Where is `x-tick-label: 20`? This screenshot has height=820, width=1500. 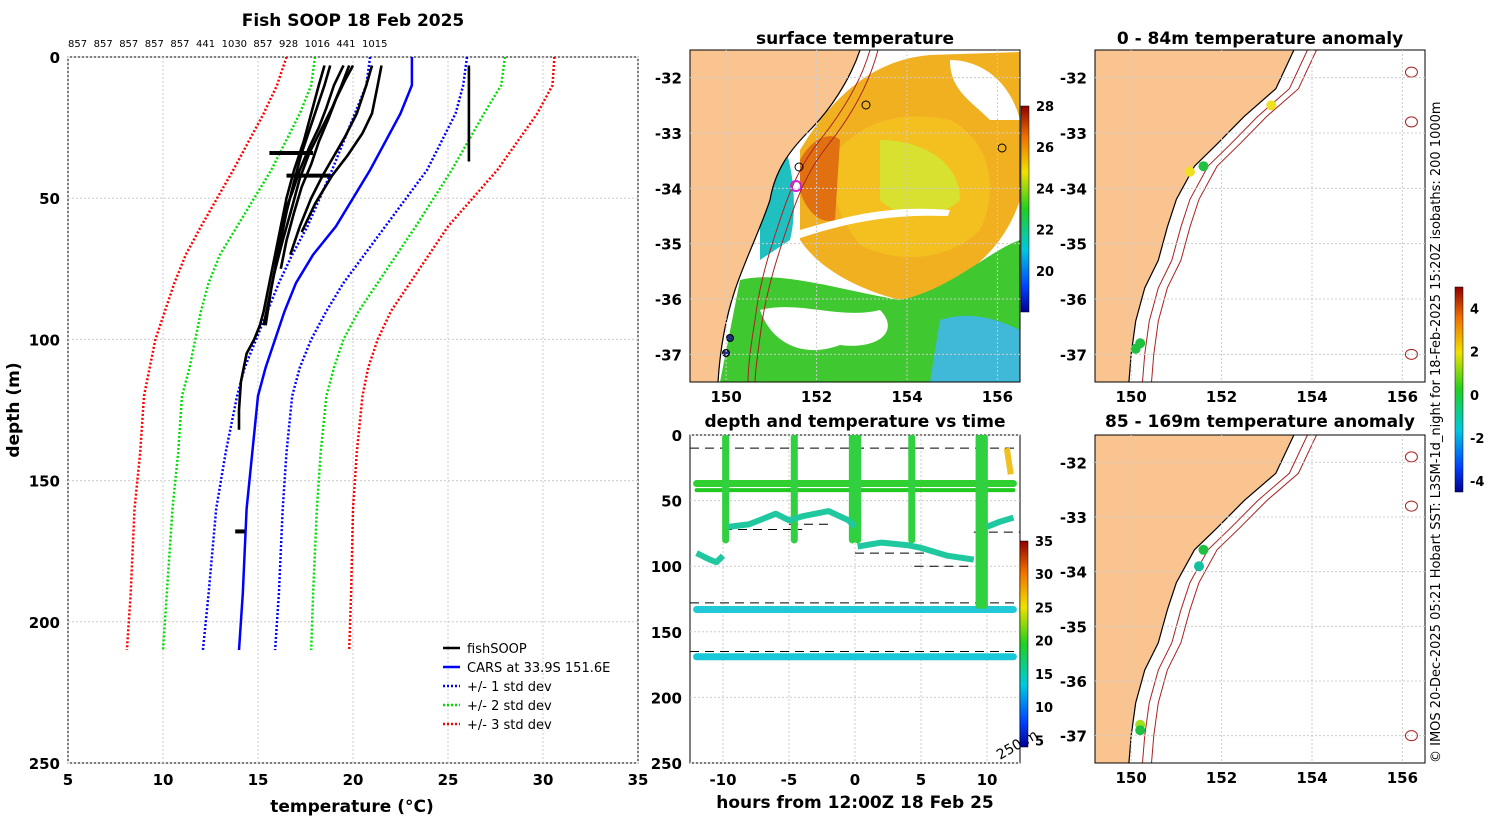 x-tick-label: 20 is located at coordinates (353, 780).